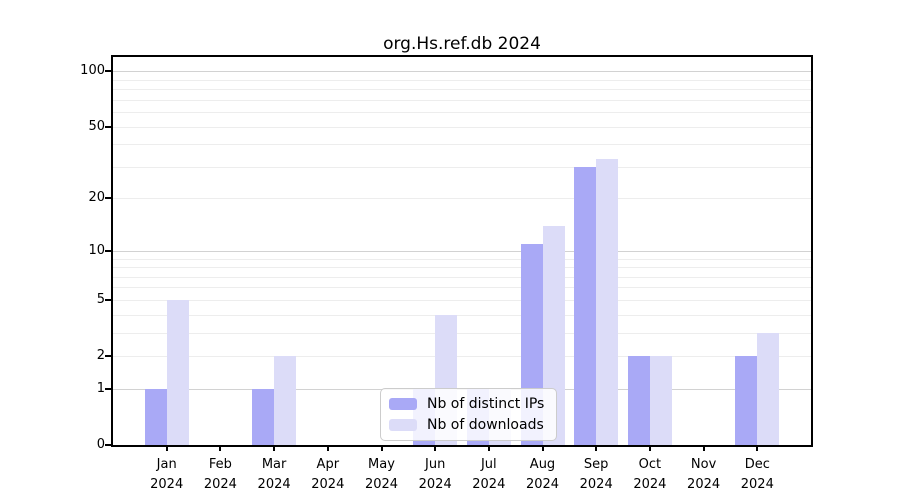 This screenshot has width=900, height=500. What do you see at coordinates (435, 474) in the screenshot?
I see `x-axis-tick-label: Jun 2024` at bounding box center [435, 474].